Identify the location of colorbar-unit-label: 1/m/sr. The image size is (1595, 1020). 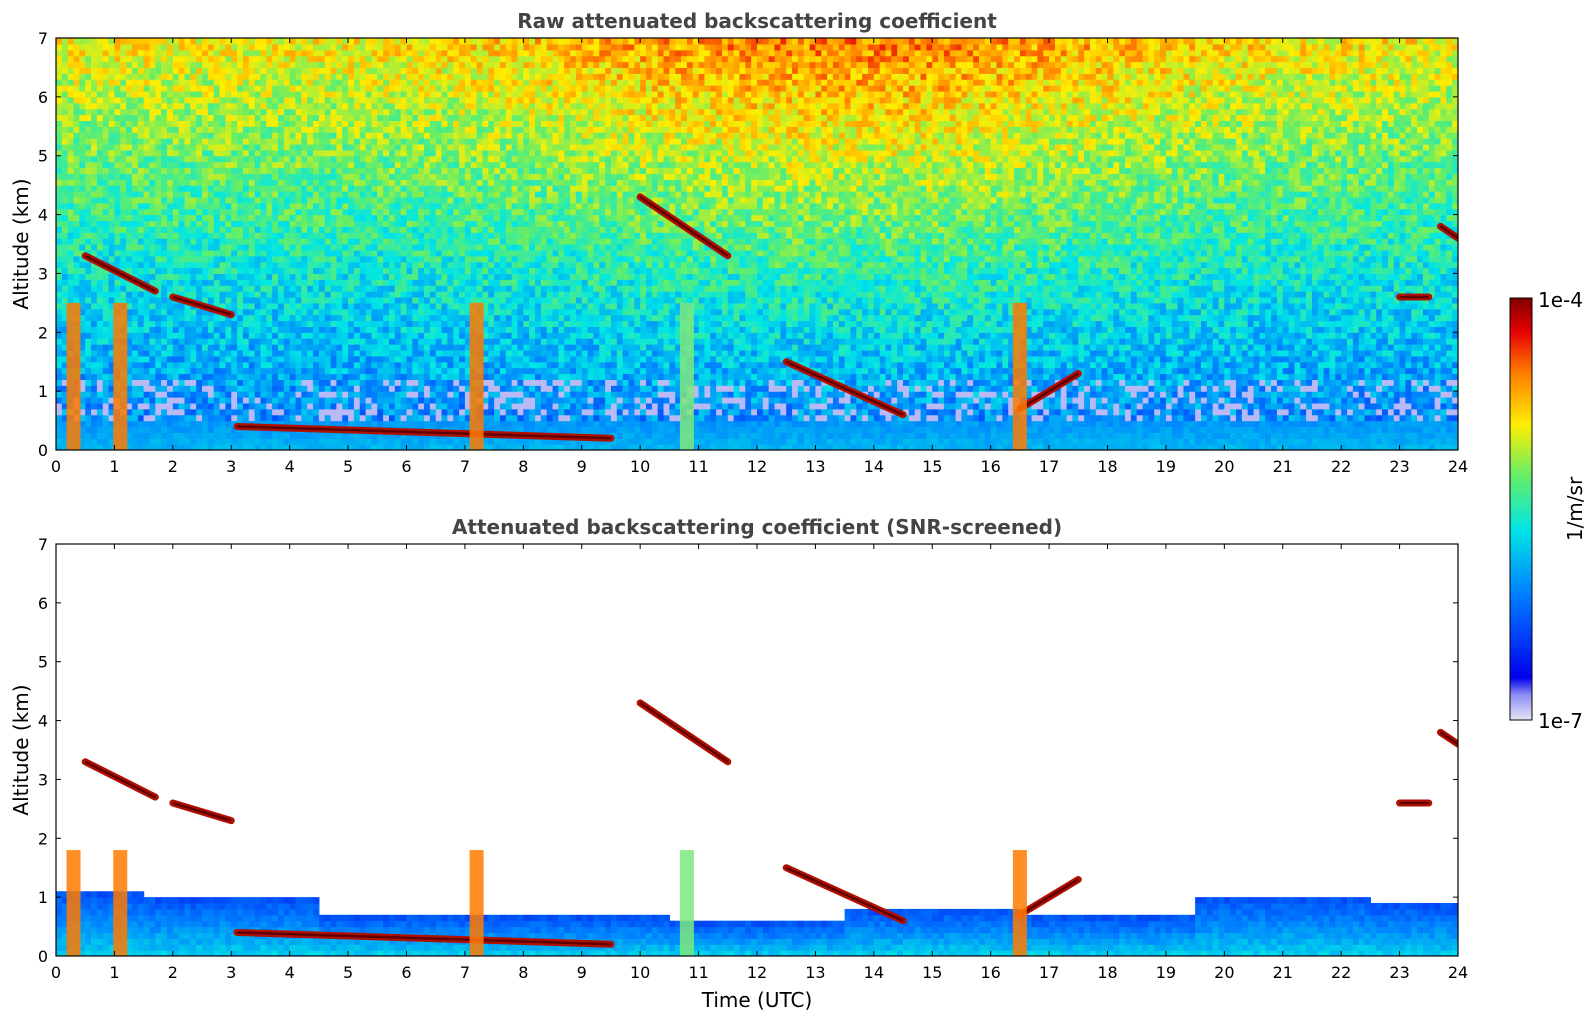
(1575, 508).